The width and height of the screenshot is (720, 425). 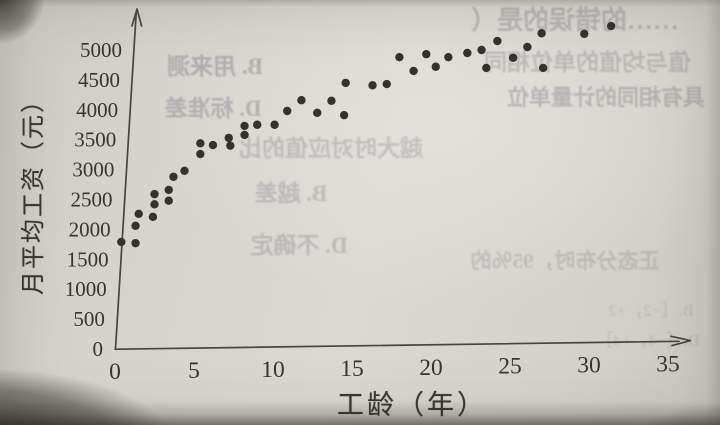 What do you see at coordinates (88, 259) in the screenshot?
I see `y-tick-label: 1500` at bounding box center [88, 259].